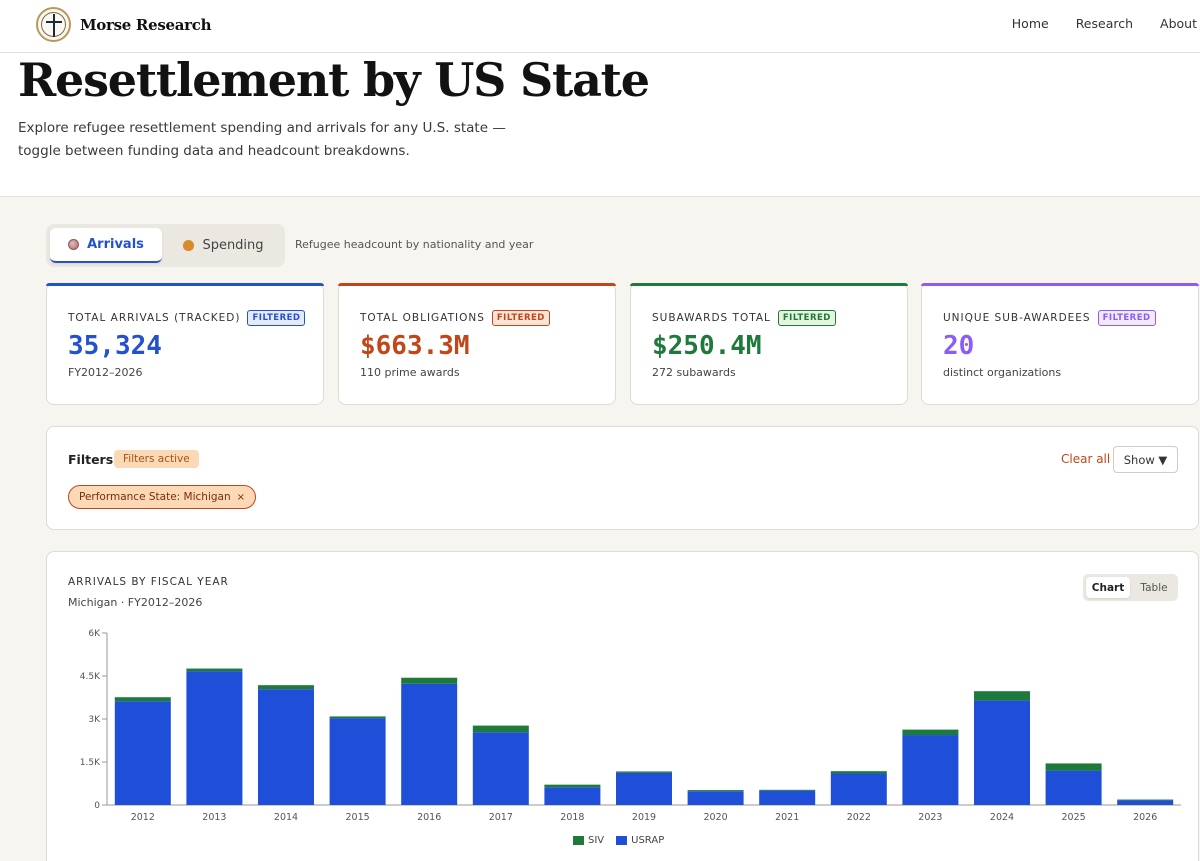  I want to click on filters-active-badge: Filters active, so click(156, 459).